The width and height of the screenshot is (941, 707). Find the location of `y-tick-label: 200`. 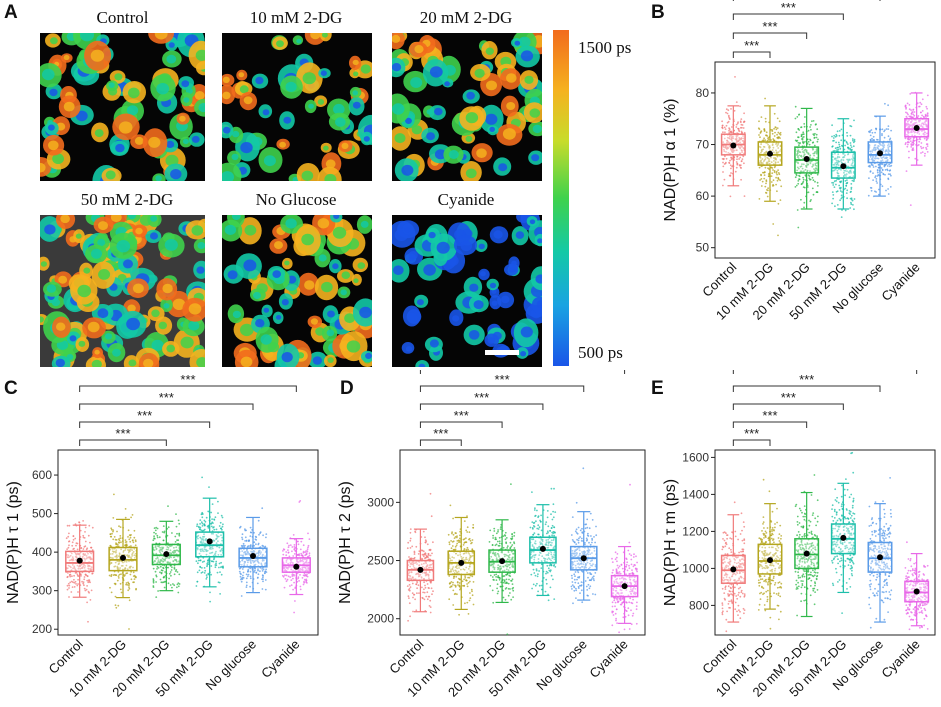

y-tick-label: 200 is located at coordinates (42, 629).